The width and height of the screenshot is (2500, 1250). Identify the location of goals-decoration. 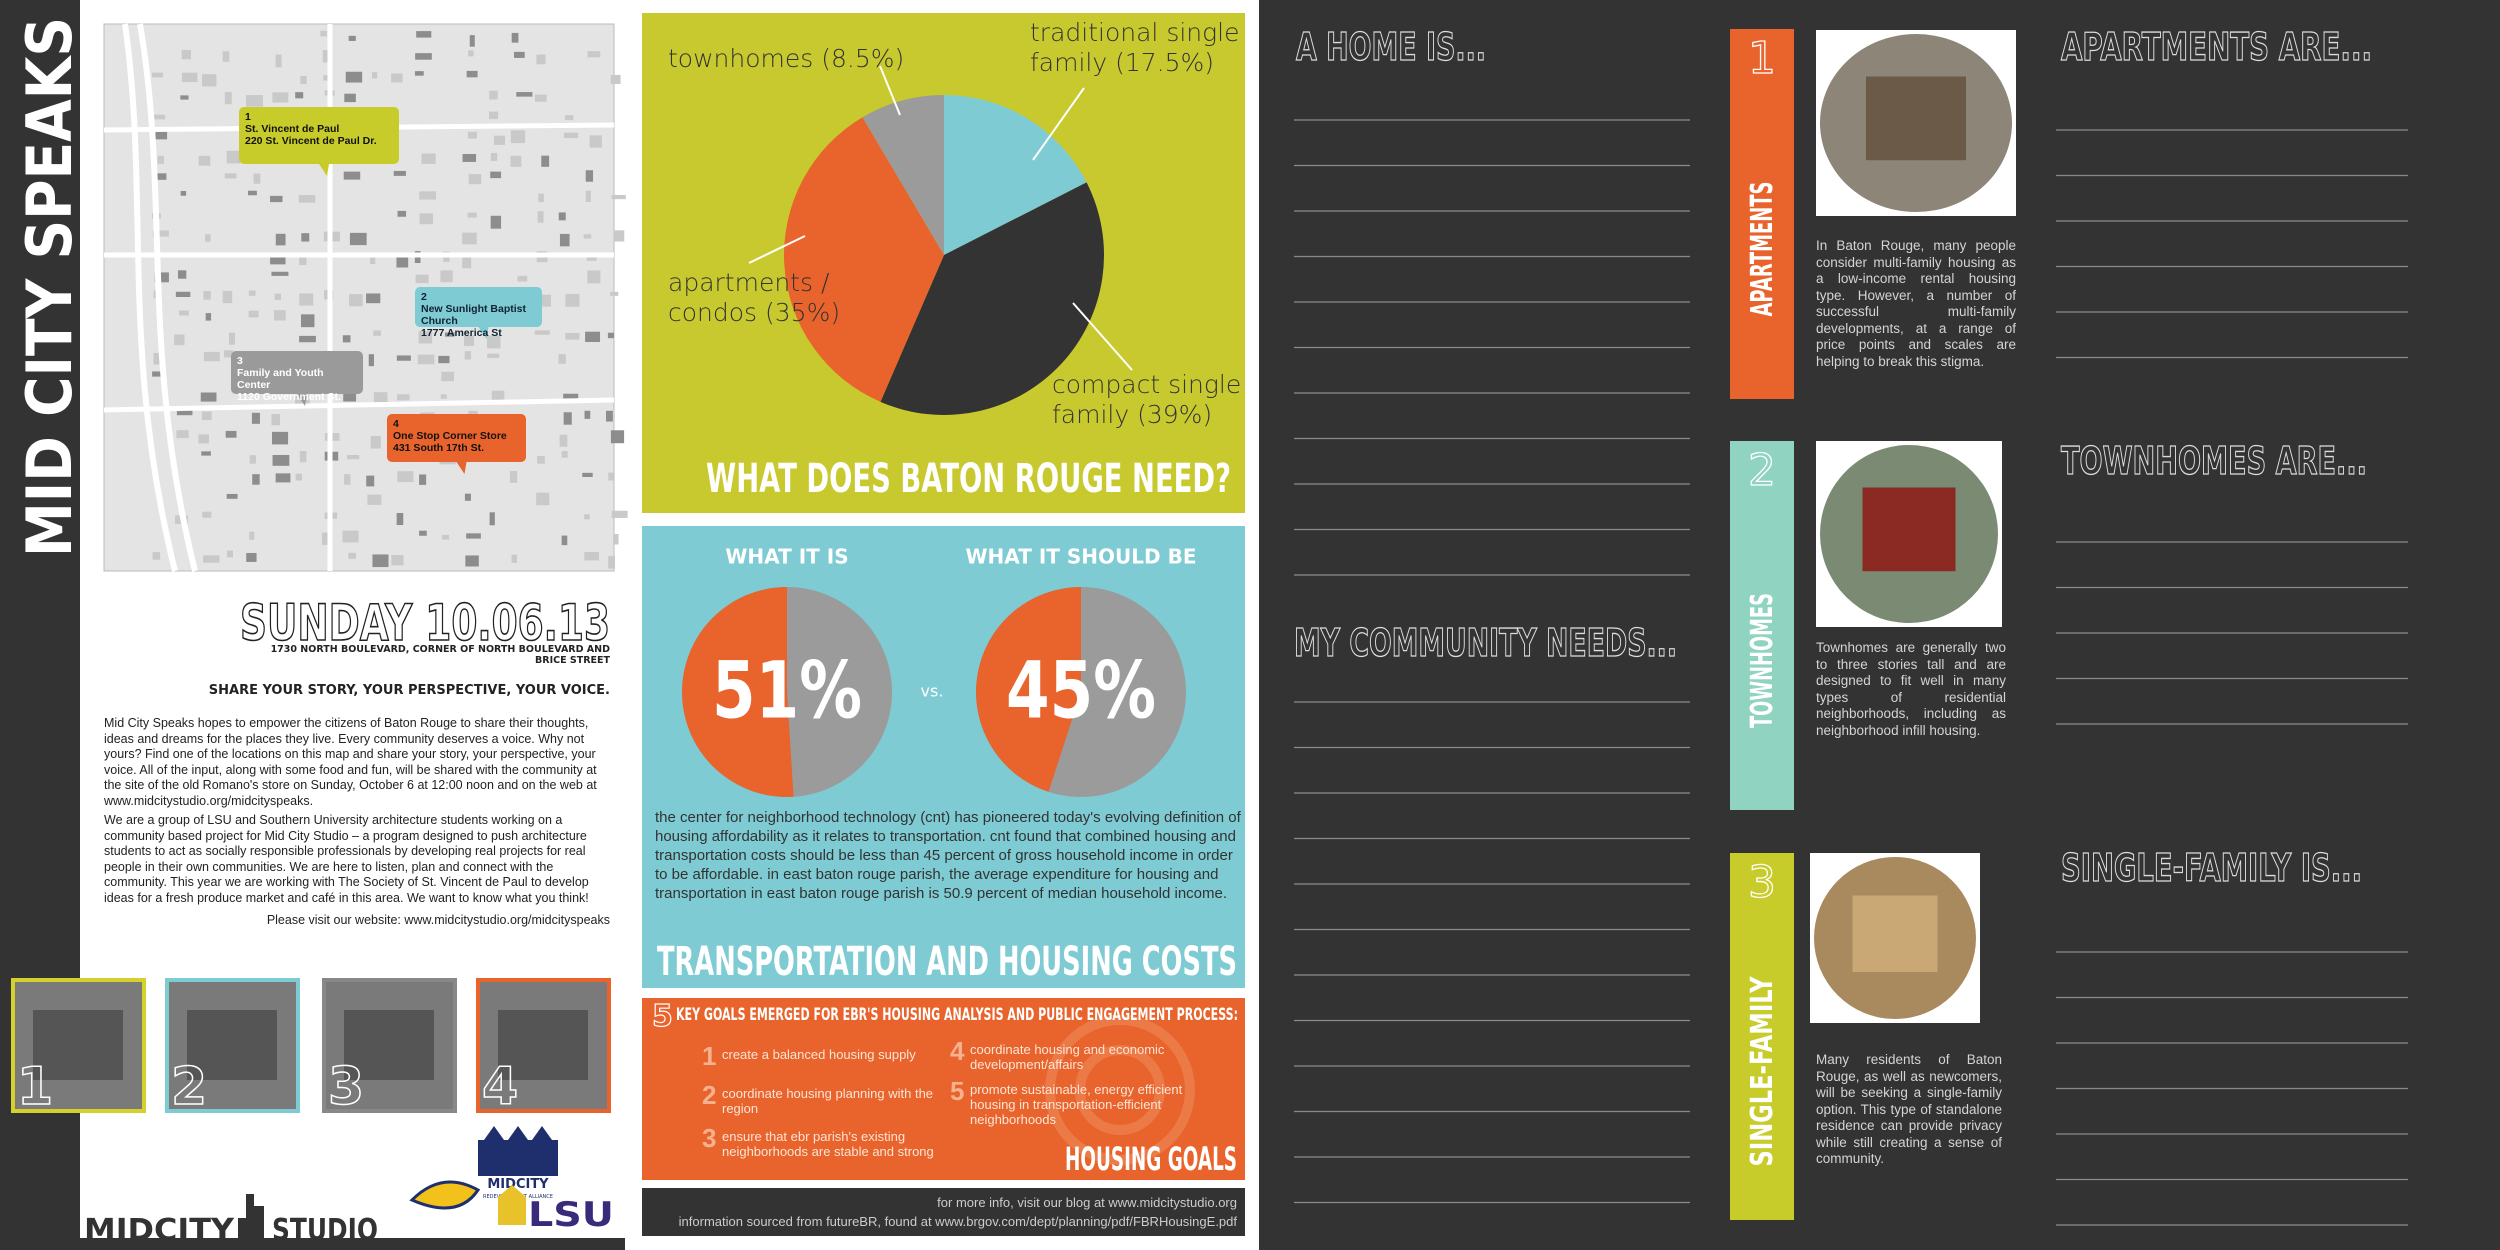
(1120, 1090).